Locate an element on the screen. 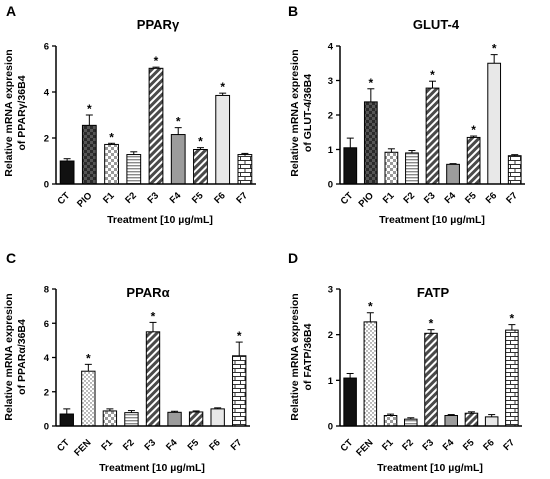  panel-letter: C is located at coordinates (11, 258).